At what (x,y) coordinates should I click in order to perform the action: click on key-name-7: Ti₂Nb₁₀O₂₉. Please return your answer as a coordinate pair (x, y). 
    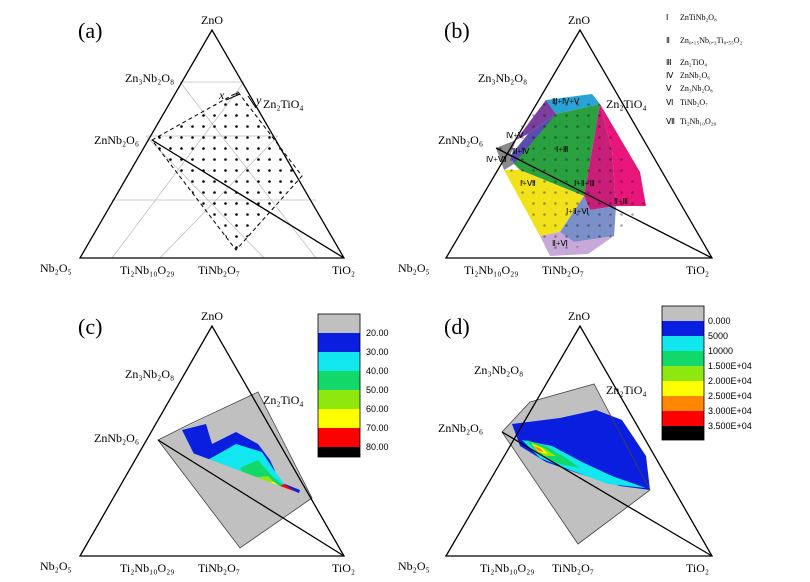
    Looking at the image, I should click on (698, 121).